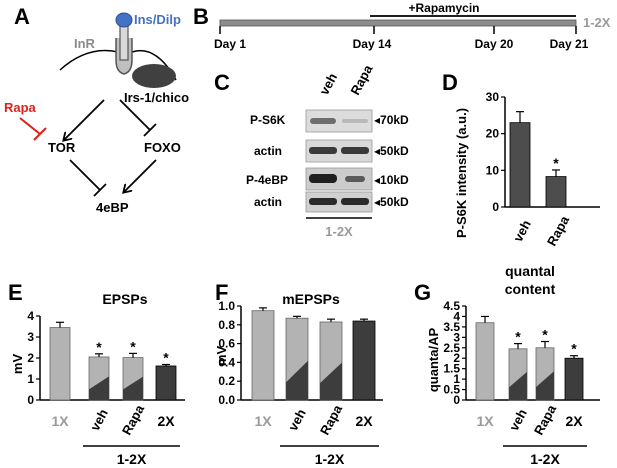  Describe the element at coordinates (263, 421) in the screenshot. I see `x-label-f-1x: 1X` at that location.